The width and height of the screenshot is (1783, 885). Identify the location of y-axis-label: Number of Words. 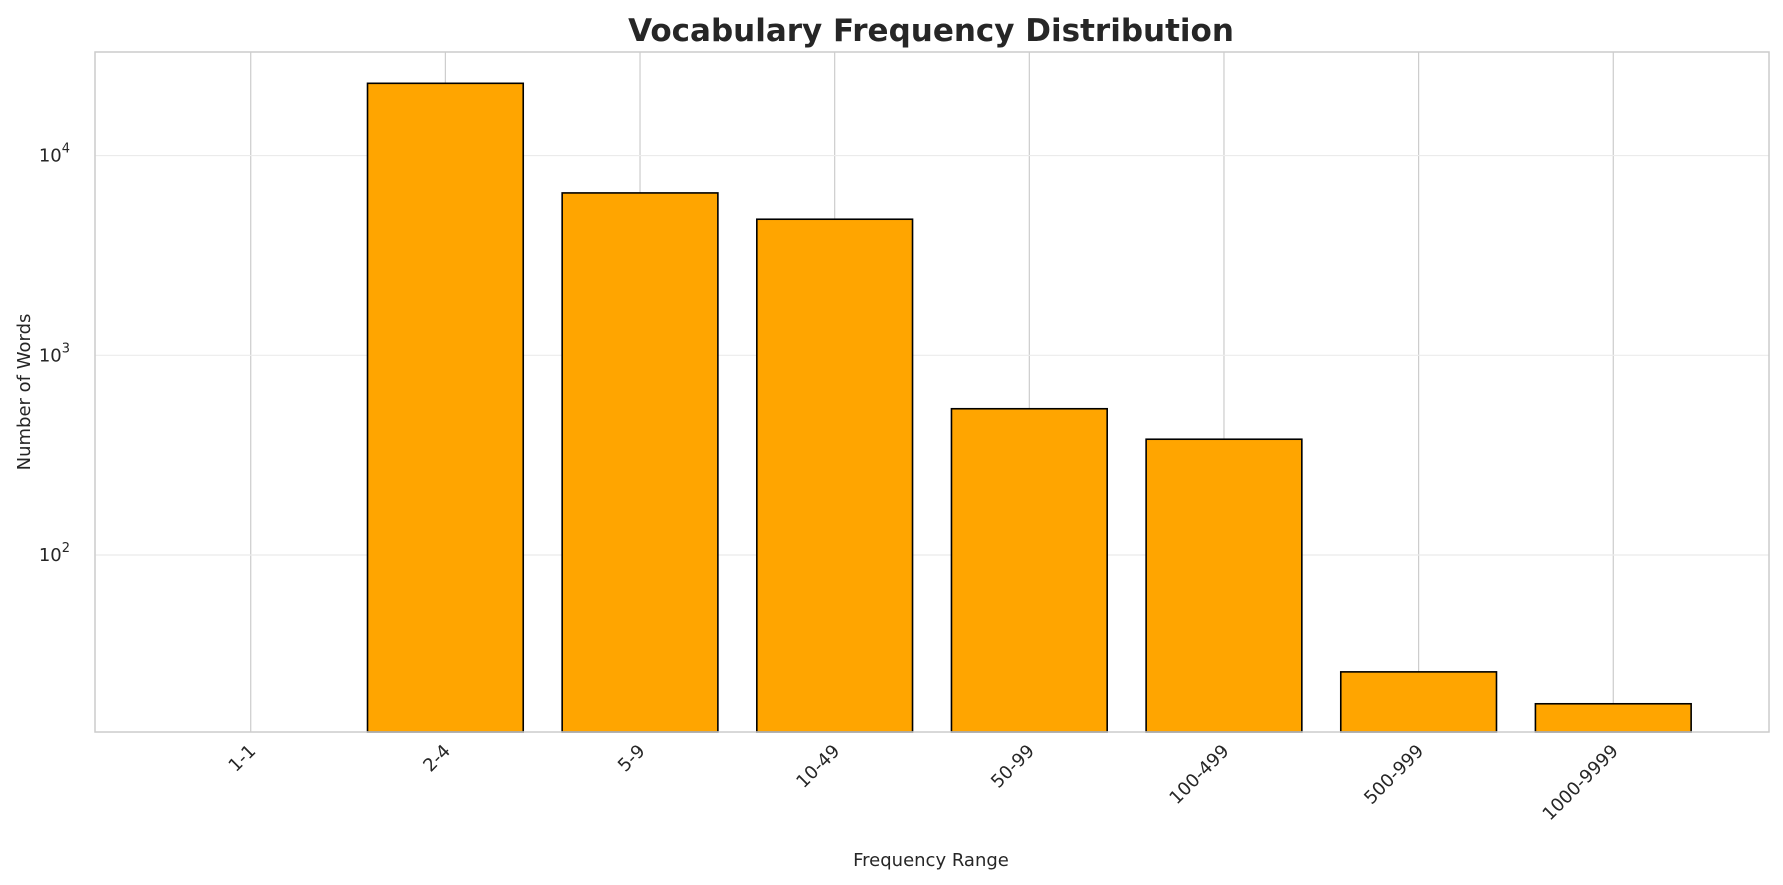
(24, 392).